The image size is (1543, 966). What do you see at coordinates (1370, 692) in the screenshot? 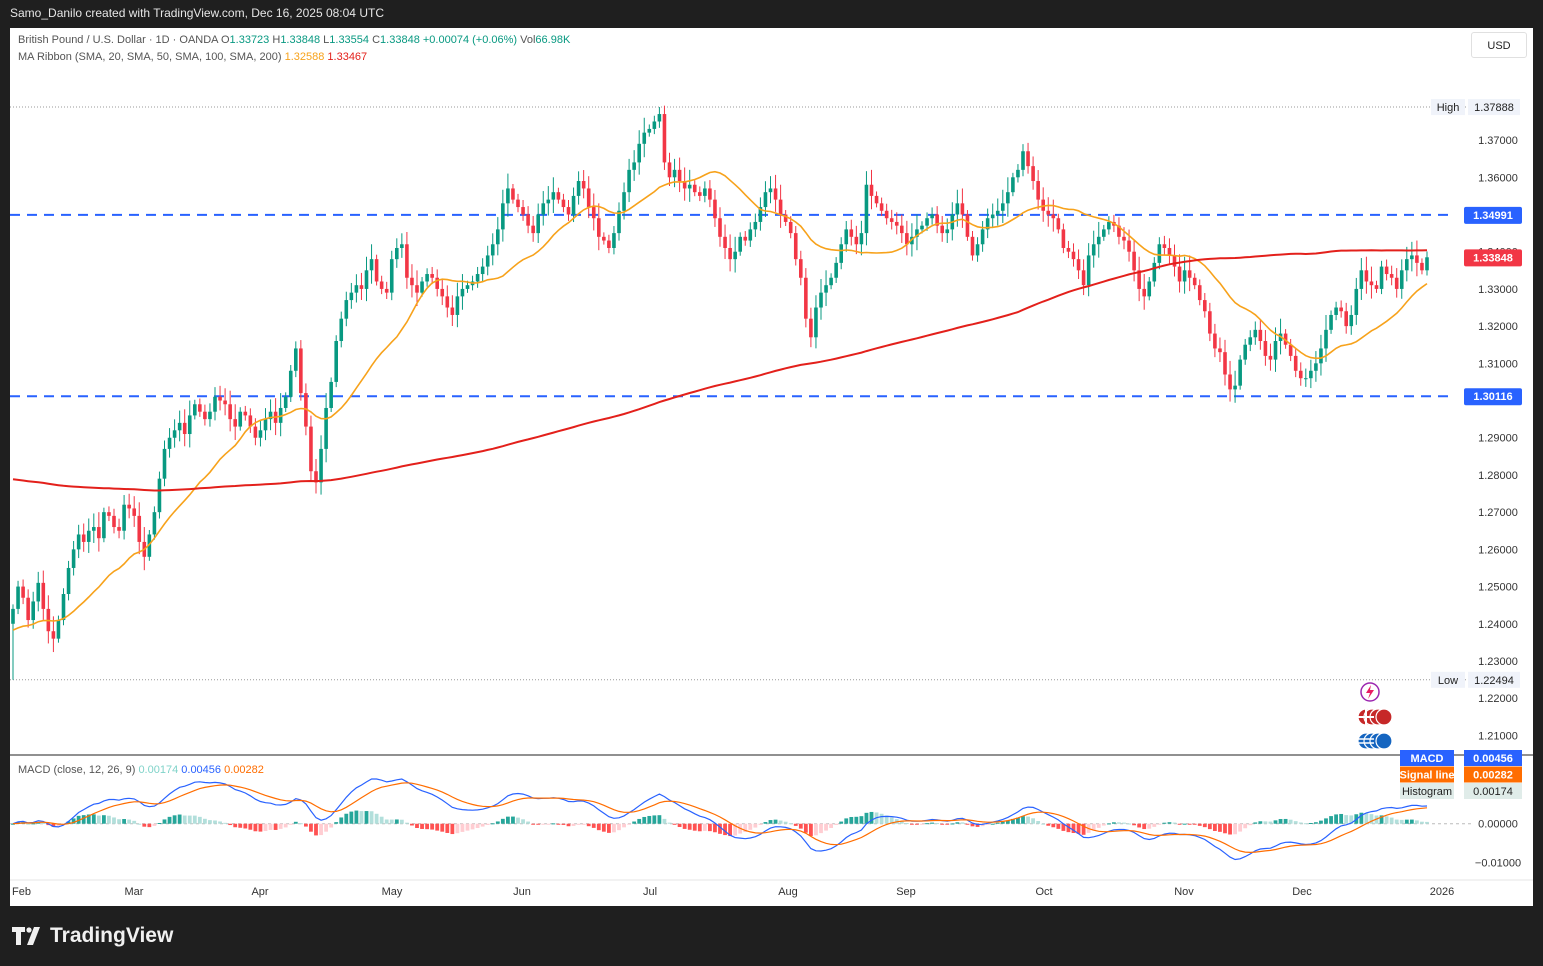
I see `lightning-icon` at bounding box center [1370, 692].